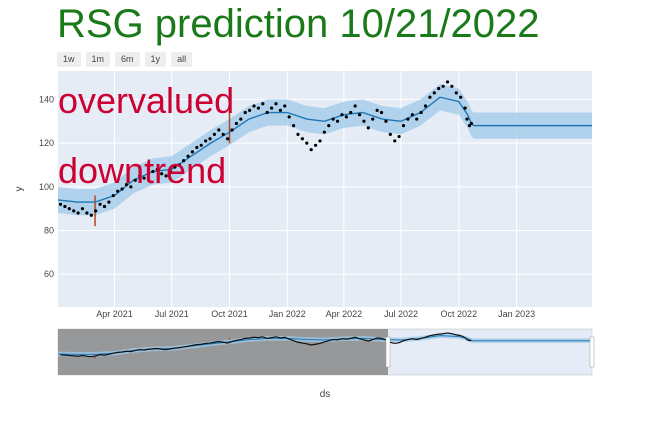 This screenshot has width=650, height=433. What do you see at coordinates (182, 59) in the screenshot?
I see `range-button-all: all` at bounding box center [182, 59].